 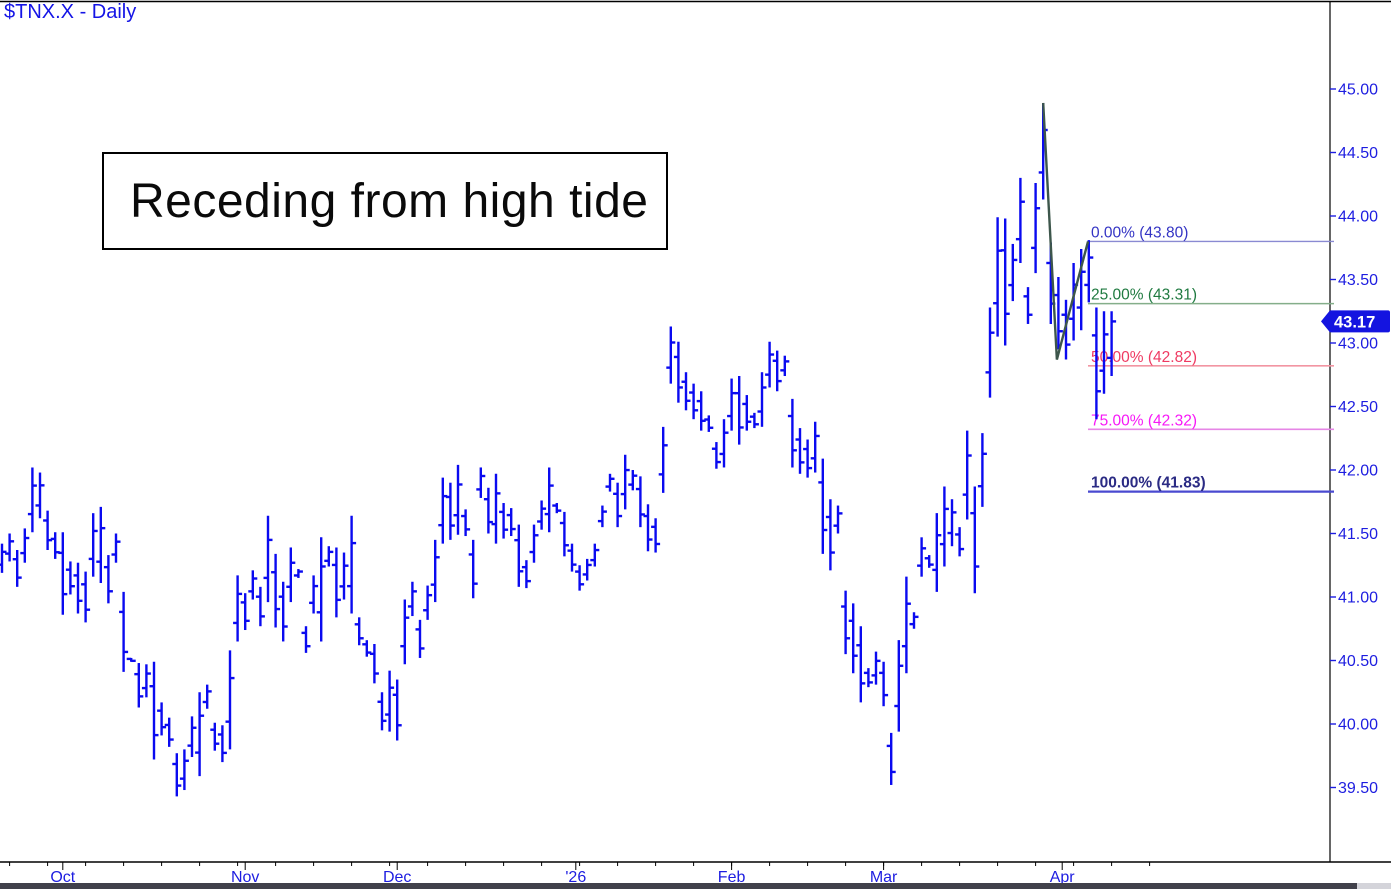 What do you see at coordinates (1066, 231) in the screenshot?
I see `zigzag-line` at bounding box center [1066, 231].